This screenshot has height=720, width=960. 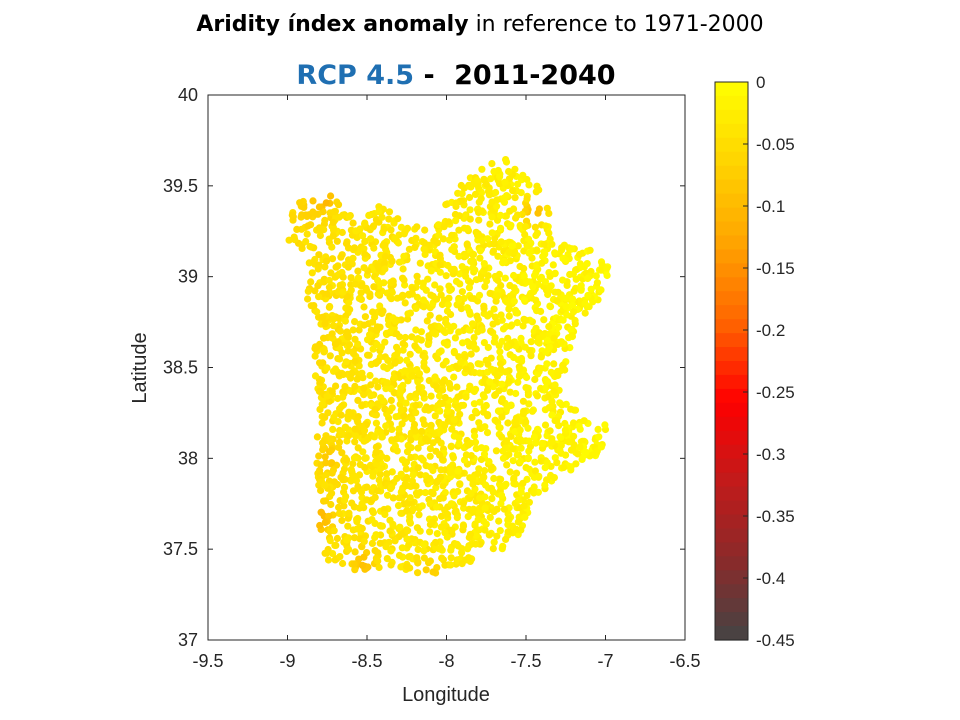 I want to click on x-tick-label: -6.5, so click(x=684, y=661).